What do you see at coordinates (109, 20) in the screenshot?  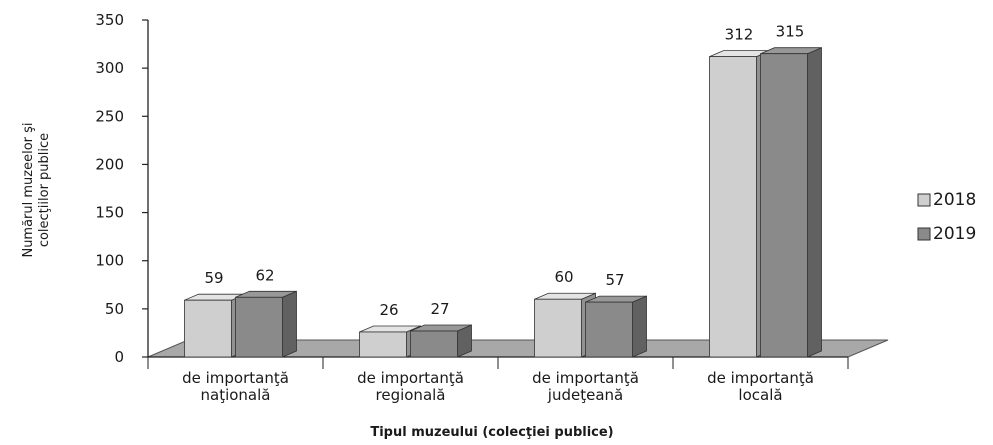 I see `y-tick-label: 350` at bounding box center [109, 20].